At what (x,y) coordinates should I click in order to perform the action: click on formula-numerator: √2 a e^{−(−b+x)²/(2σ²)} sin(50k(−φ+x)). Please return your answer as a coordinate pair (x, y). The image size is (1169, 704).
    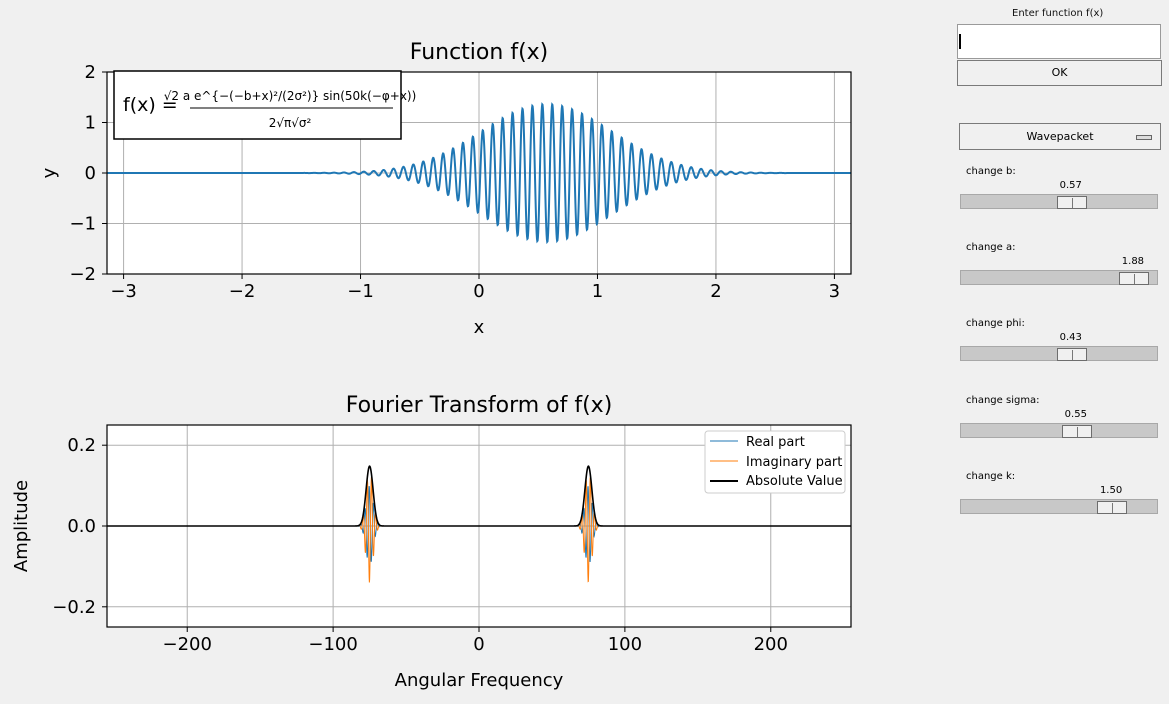
    Looking at the image, I should click on (290, 96).